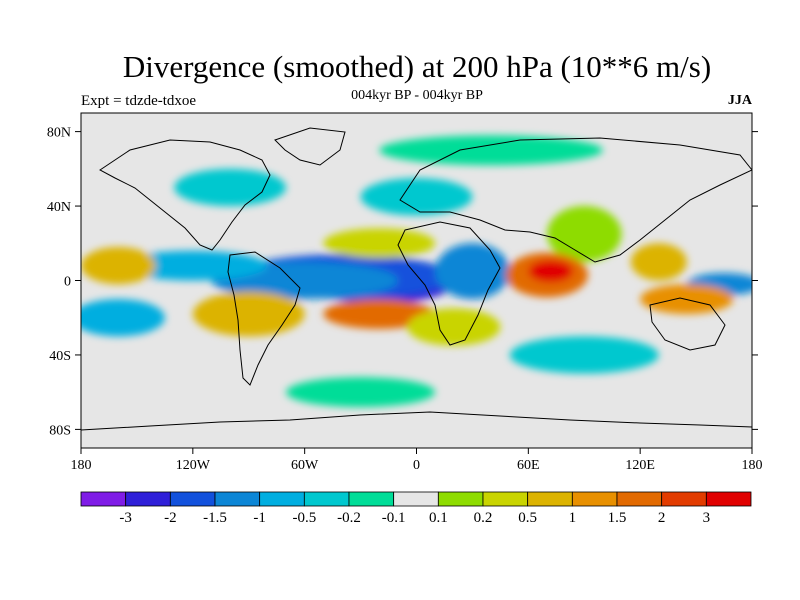 The height and width of the screenshot is (600, 800). Describe the element at coordinates (304, 518) in the screenshot. I see `colorbar-label: -0.5` at that location.